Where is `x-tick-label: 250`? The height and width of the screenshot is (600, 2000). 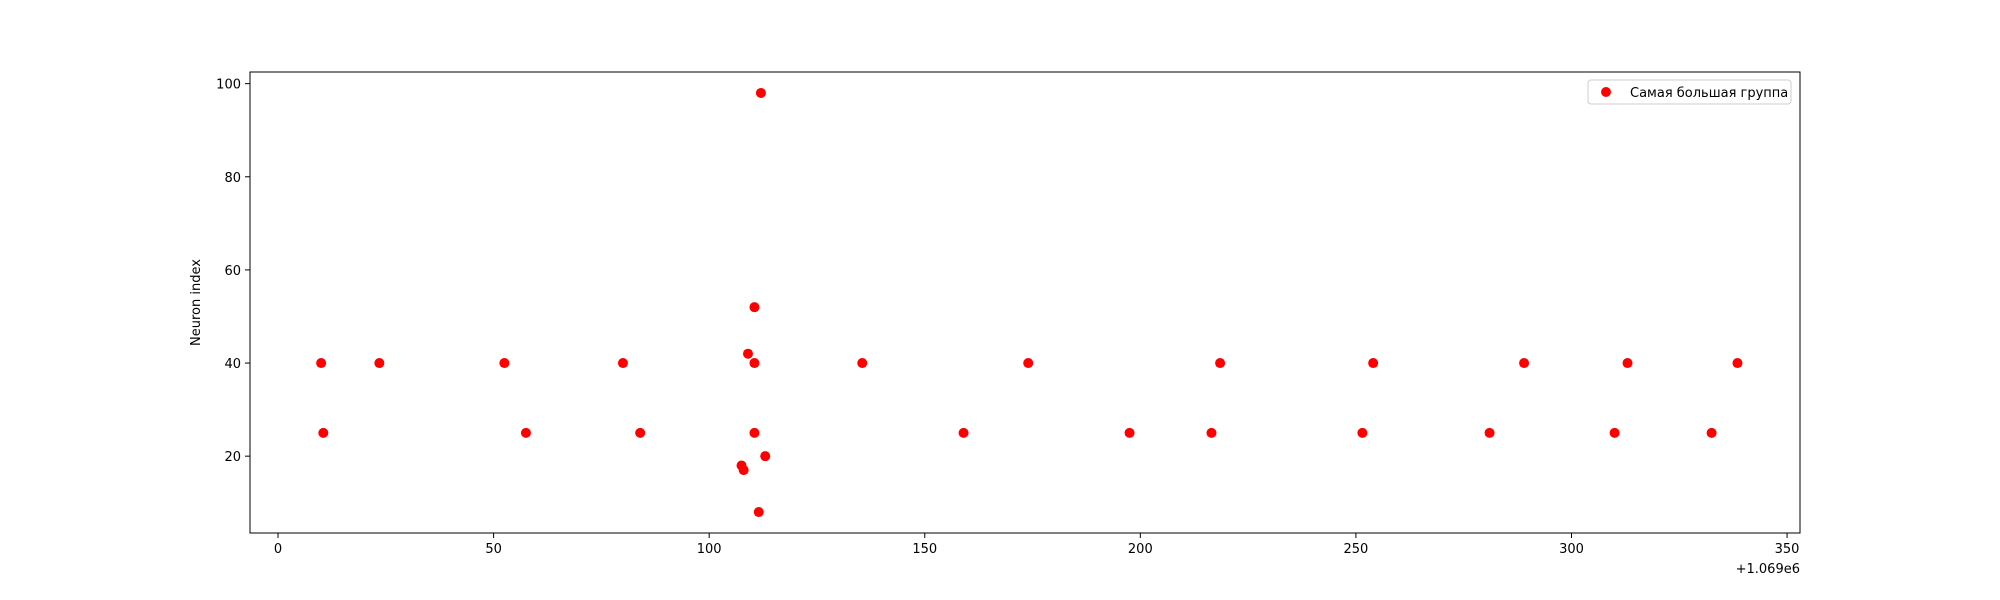 x-tick-label: 250 is located at coordinates (1355, 549).